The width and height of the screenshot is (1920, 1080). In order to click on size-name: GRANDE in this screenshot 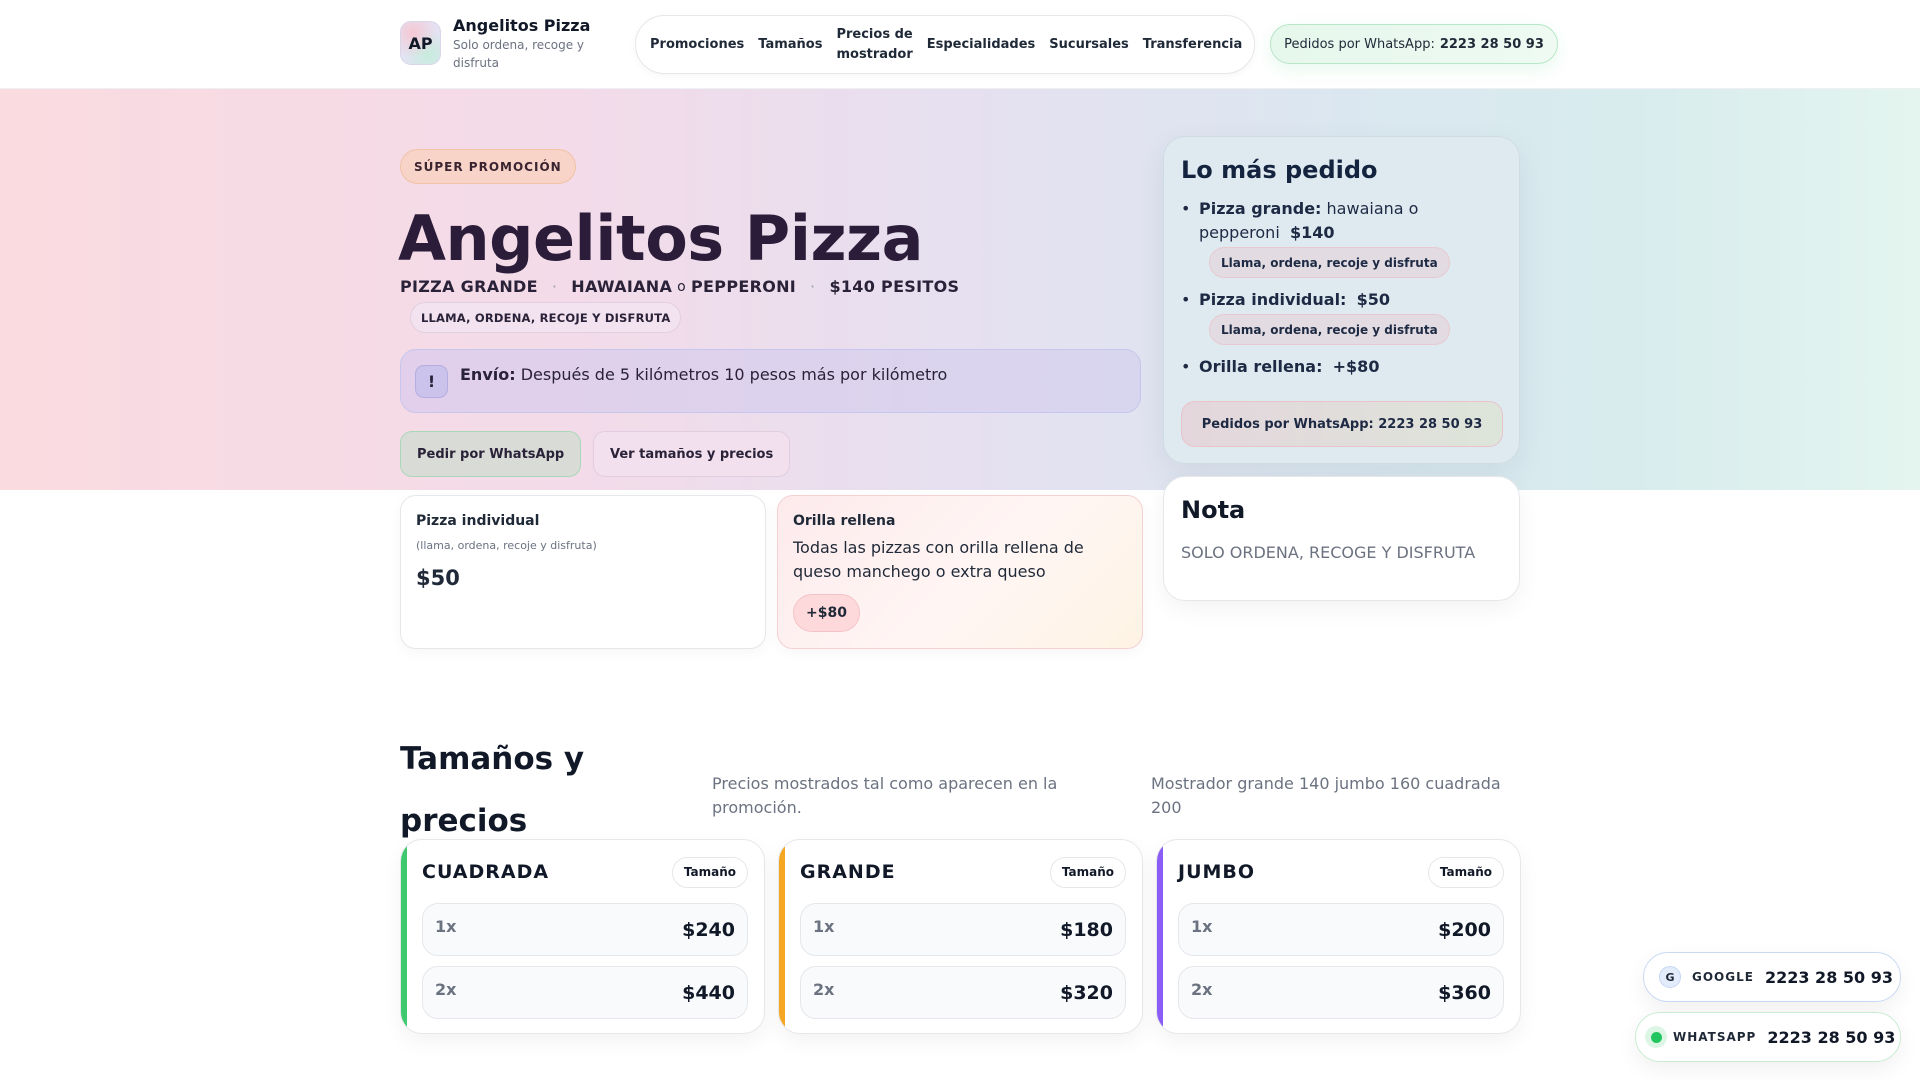, I will do `click(848, 872)`.